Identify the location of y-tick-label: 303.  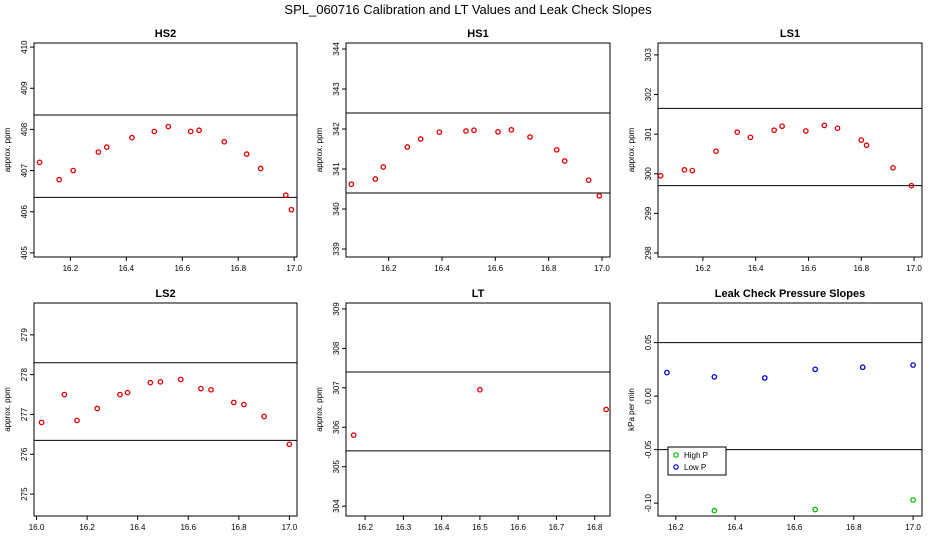
(648, 55).